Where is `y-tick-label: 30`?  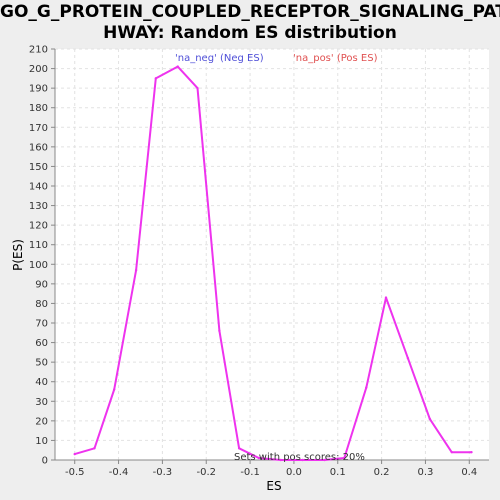 y-tick-label: 30 is located at coordinates (41, 402).